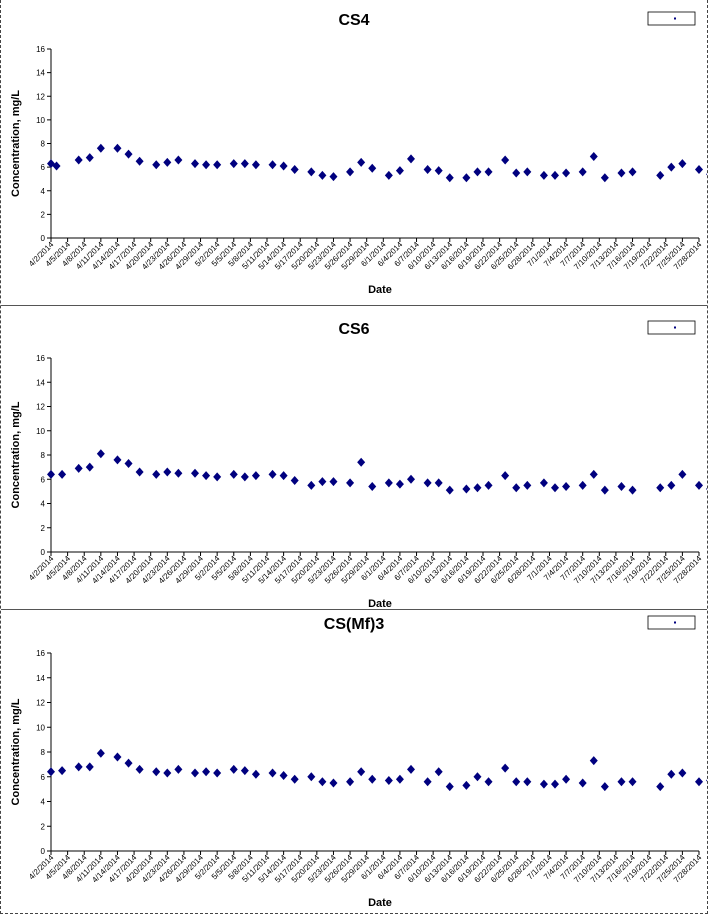 This screenshot has height=918, width=708. Describe the element at coordinates (40, 653) in the screenshot. I see `y-tick-label: 16` at that location.